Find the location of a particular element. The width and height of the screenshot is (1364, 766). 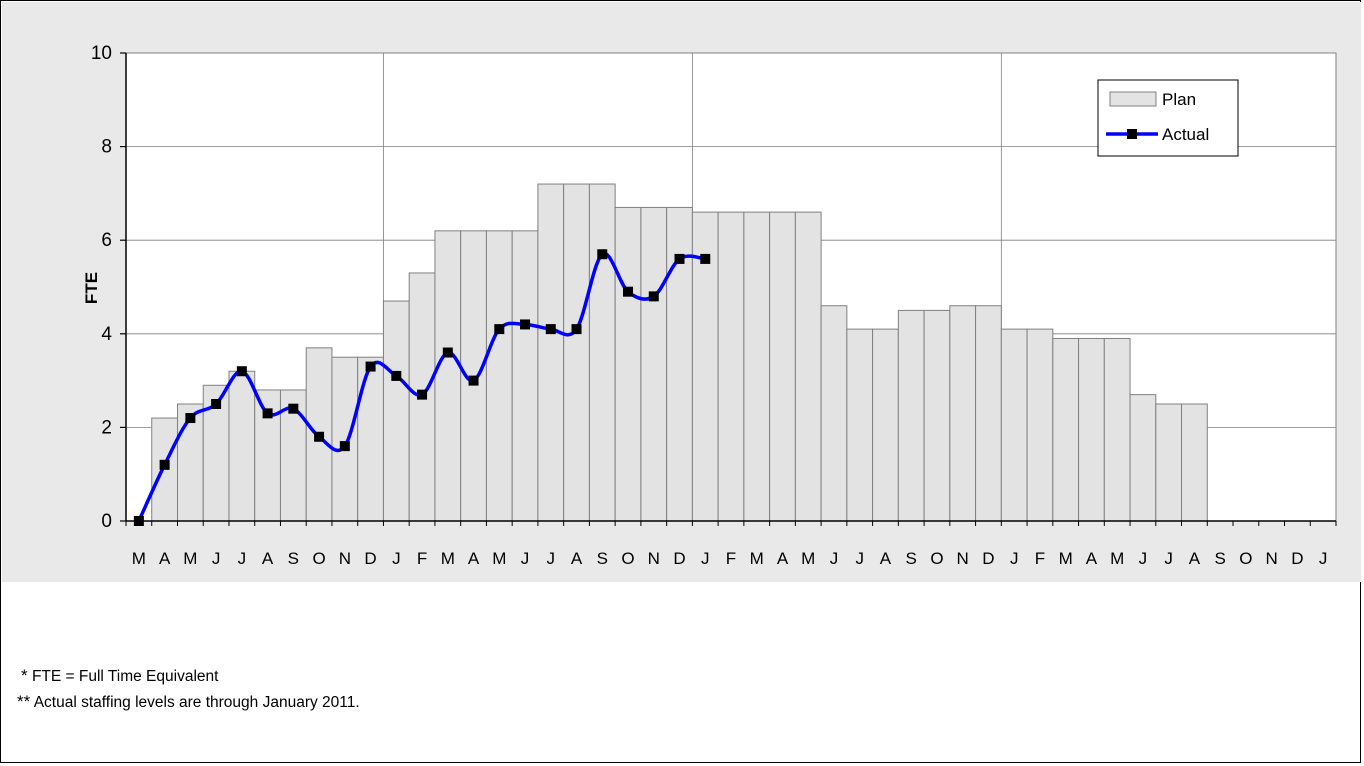

y-tick-label: 6 is located at coordinates (106, 240).